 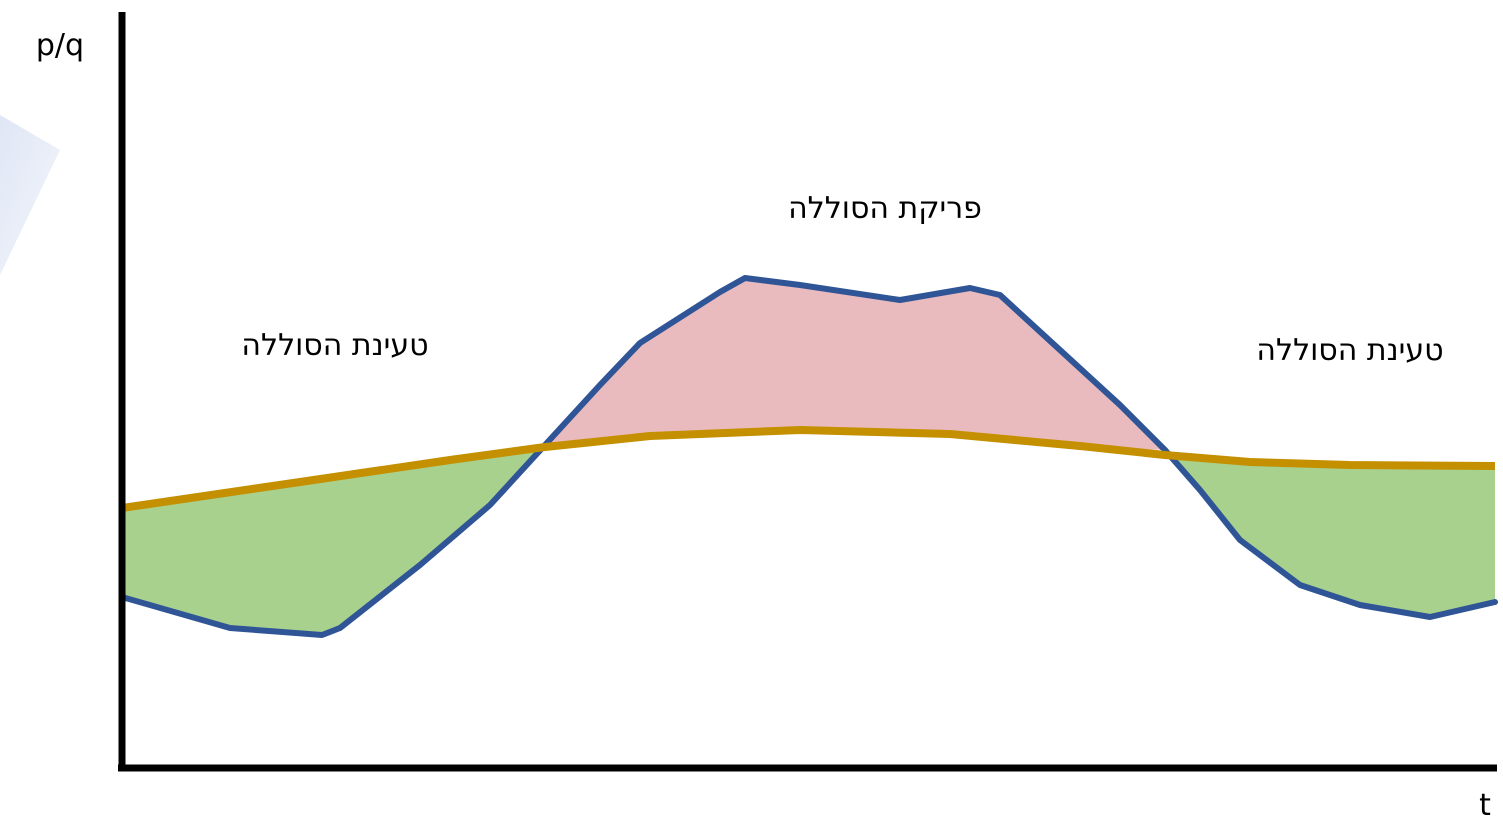 I want to click on background-wedge, so click(x=30, y=195).